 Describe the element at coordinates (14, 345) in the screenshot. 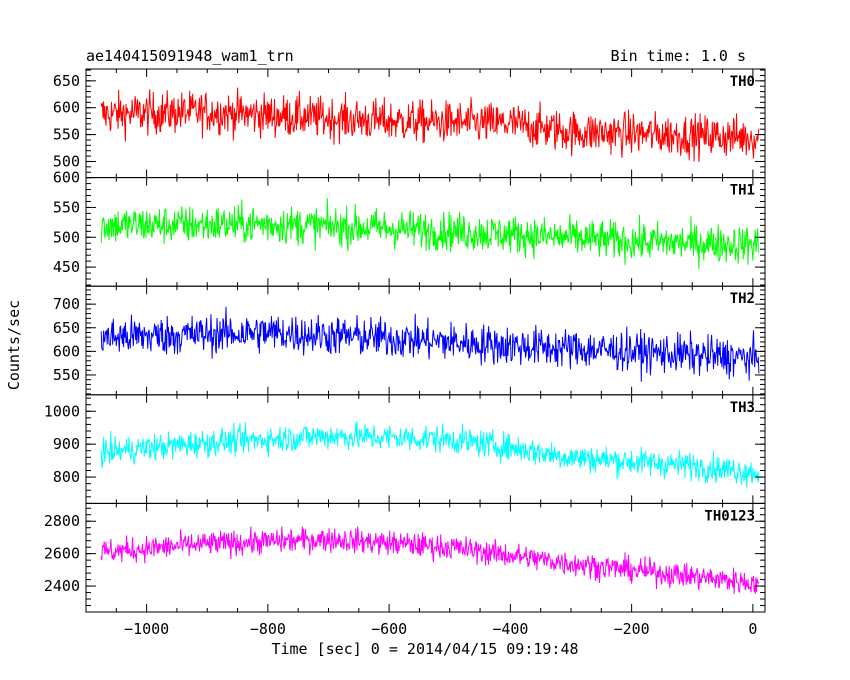

I see `y-axis-label: Counts/sec` at that location.